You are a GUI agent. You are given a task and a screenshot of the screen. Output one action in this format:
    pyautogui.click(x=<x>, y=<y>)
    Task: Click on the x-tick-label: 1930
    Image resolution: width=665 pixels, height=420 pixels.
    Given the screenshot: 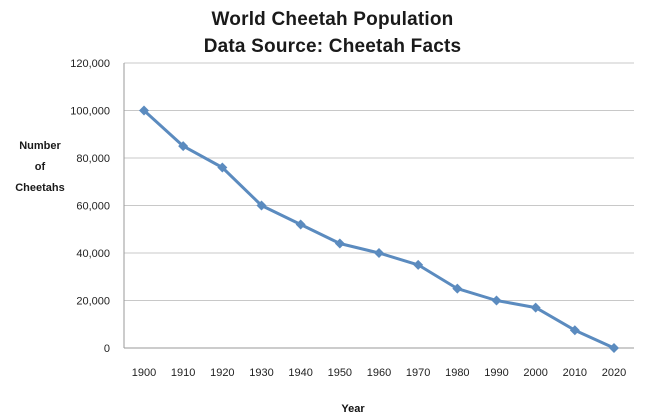 What is the action you would take?
    pyautogui.click(x=261, y=373)
    